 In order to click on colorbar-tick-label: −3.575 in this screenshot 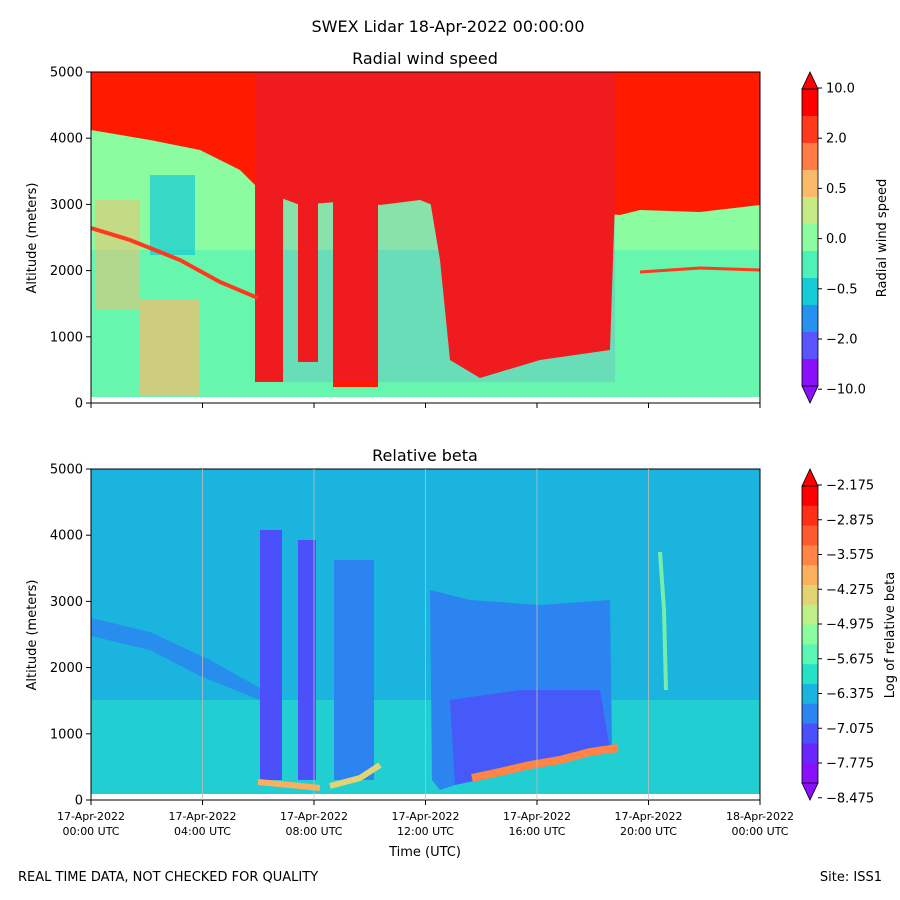, I will do `click(850, 555)`.